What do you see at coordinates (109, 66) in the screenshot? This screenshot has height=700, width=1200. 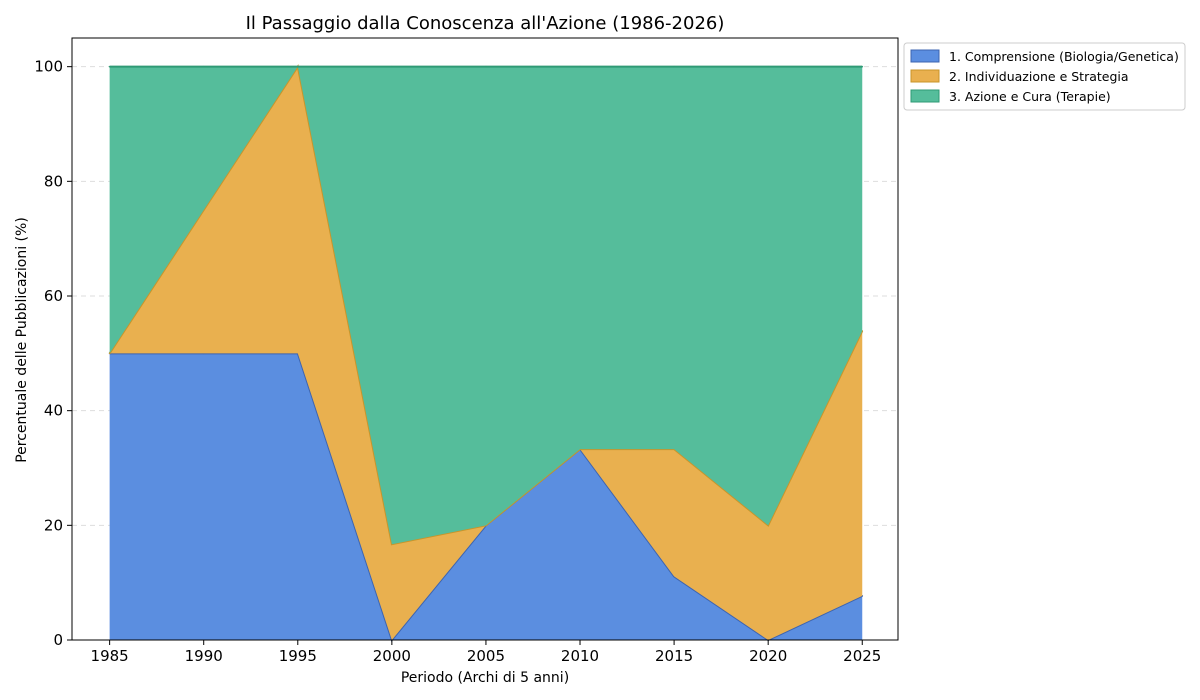 I see `data-point-s3-1985` at bounding box center [109, 66].